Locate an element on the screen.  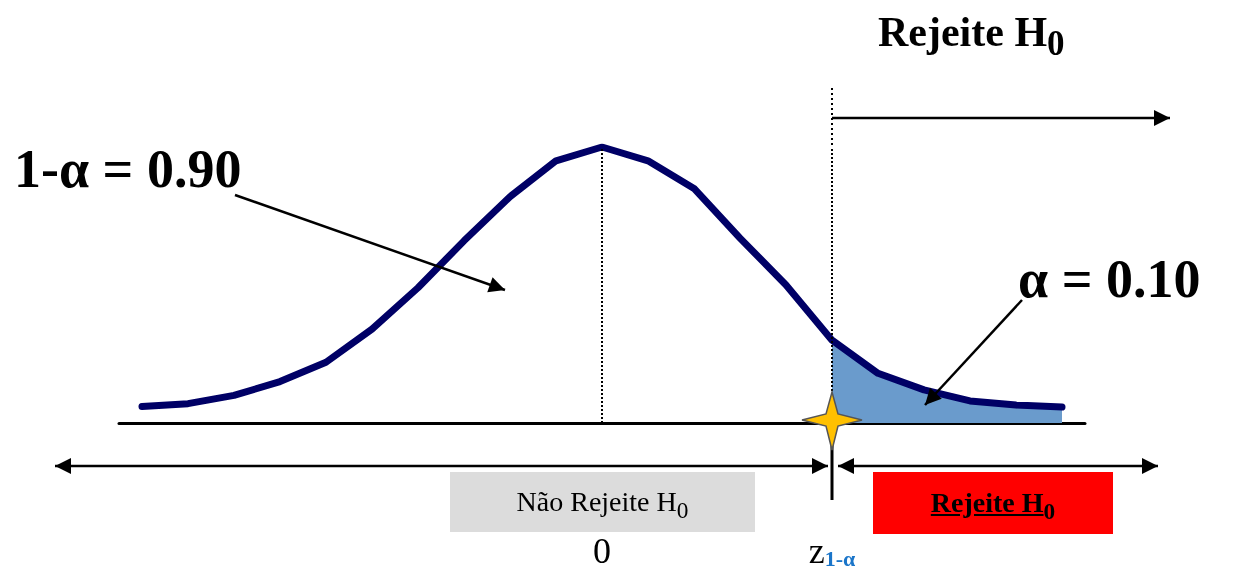
annotation: α = 0.10 is located at coordinates (1109, 279).